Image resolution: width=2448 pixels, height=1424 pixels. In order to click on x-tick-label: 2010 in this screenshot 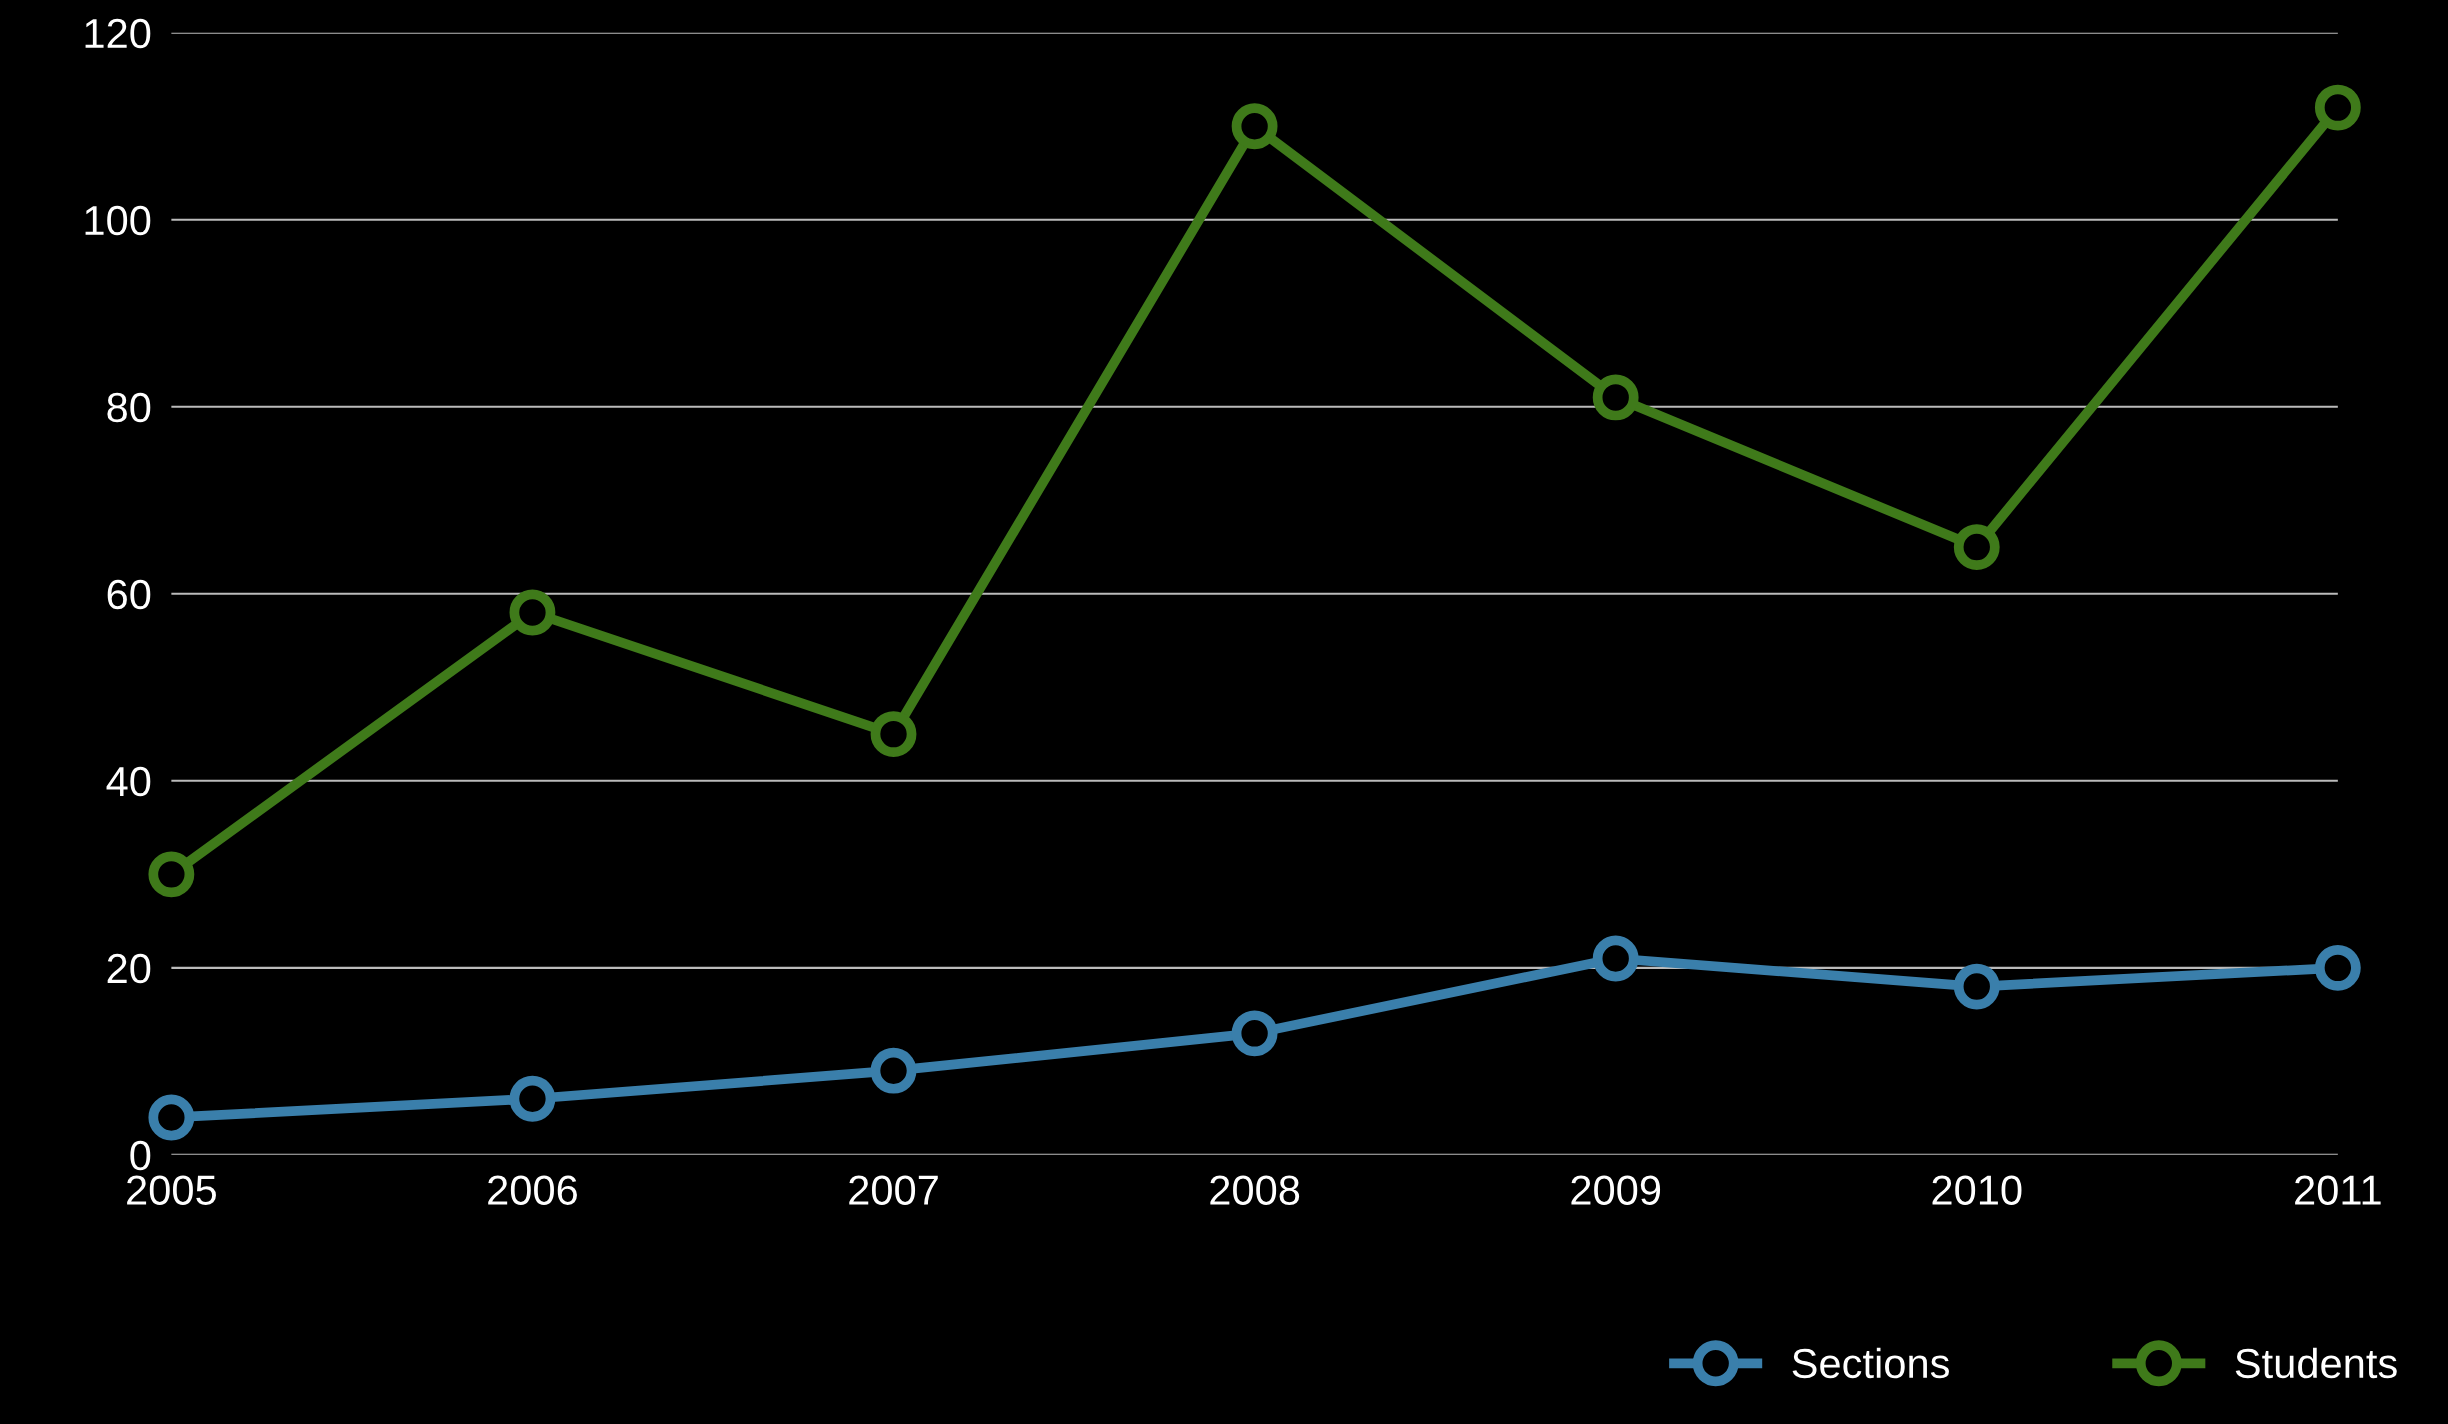, I will do `click(1977, 1190)`.